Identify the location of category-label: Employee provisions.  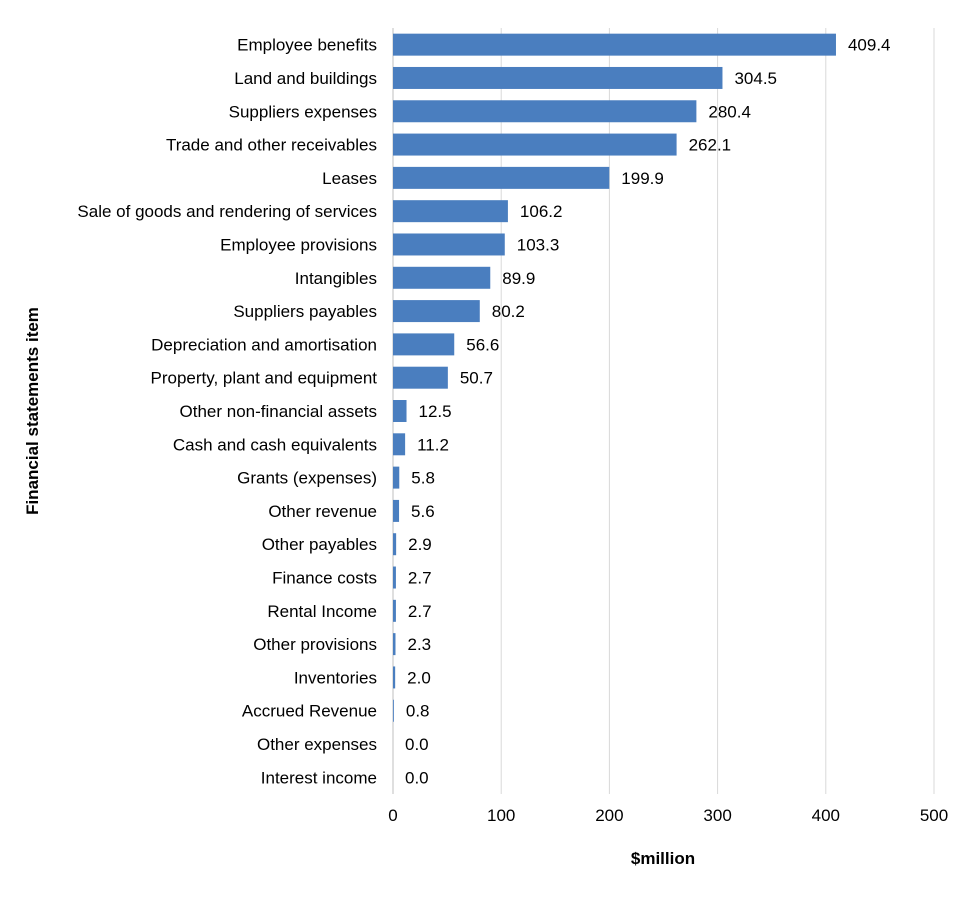
(298, 244).